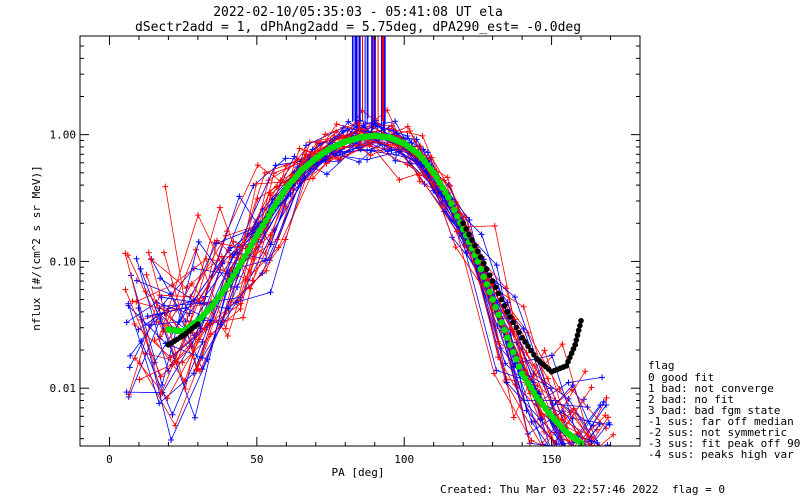  Describe the element at coordinates (63, 388) in the screenshot. I see `y-tick-label: 0.01` at that location.